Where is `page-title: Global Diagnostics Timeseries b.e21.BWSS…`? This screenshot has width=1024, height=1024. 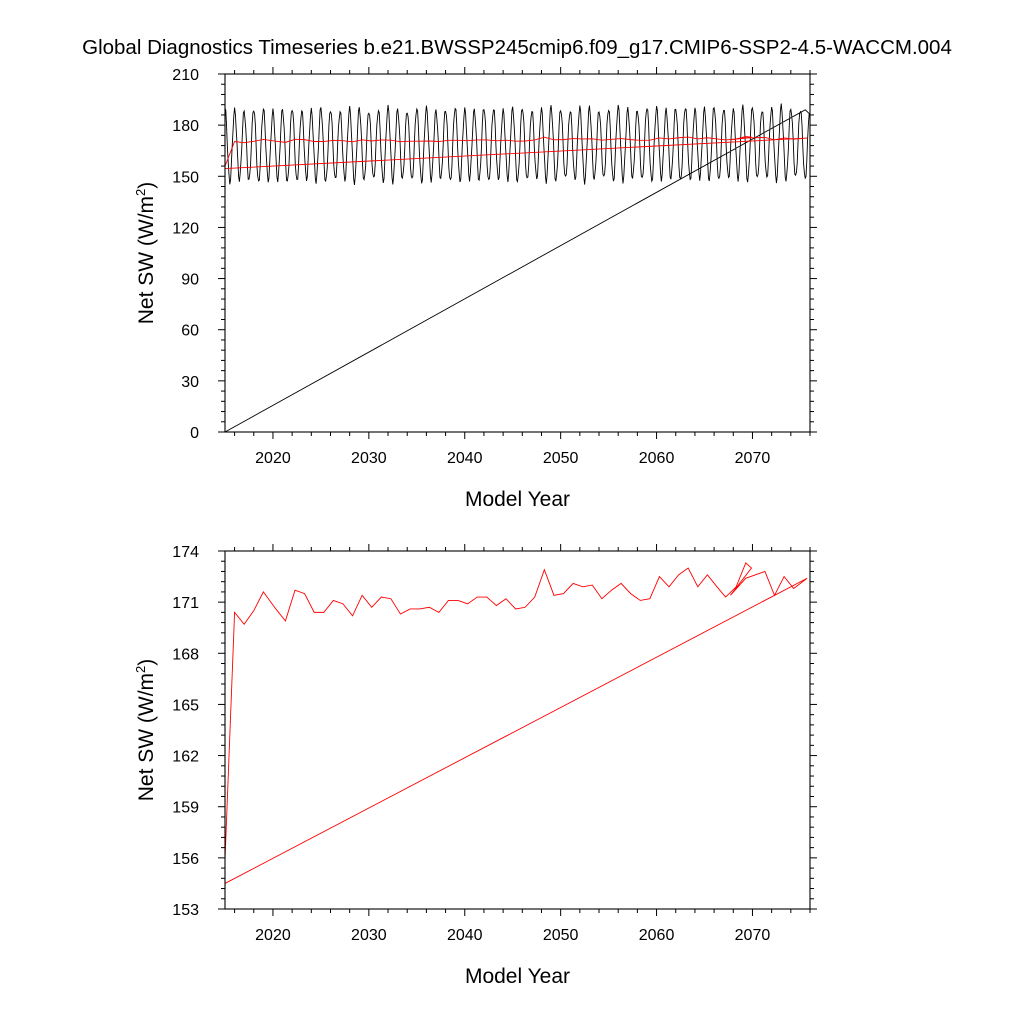 page-title: Global Diagnostics Timeseries b.e21.BWSS… is located at coordinates (517, 47).